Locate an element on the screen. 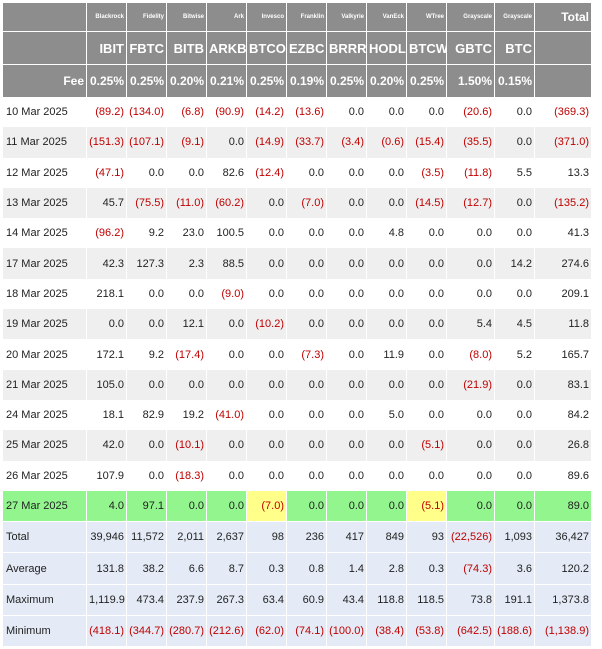 The height and width of the screenshot is (649, 602). flow-cell: (107.1) is located at coordinates (147, 142).